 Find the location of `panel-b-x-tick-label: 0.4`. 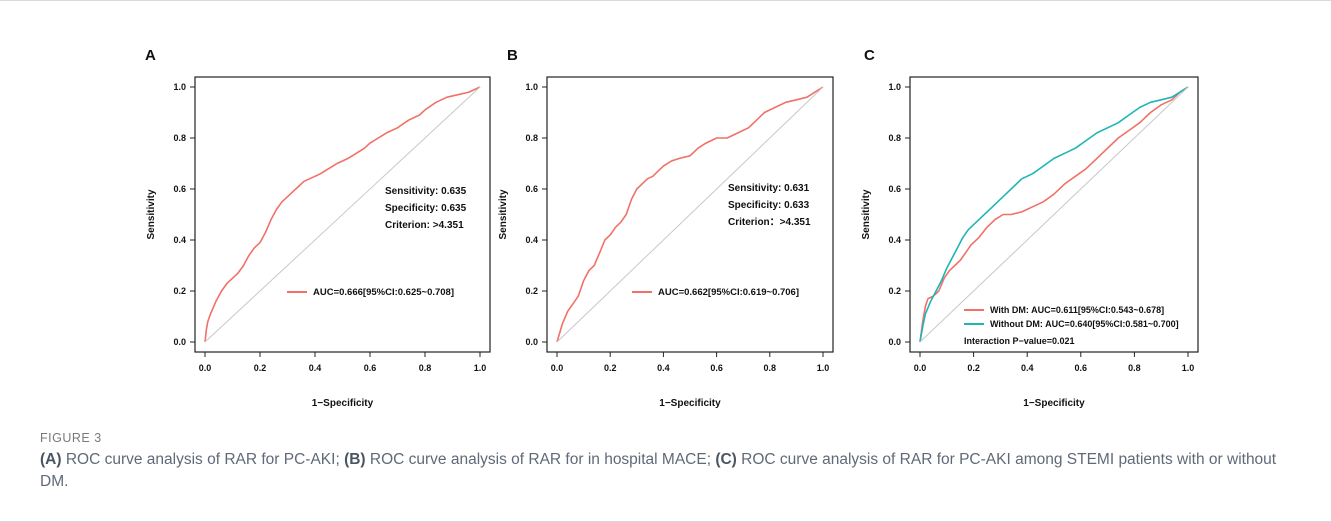

panel-b-x-tick-label: 0.4 is located at coordinates (663, 368).